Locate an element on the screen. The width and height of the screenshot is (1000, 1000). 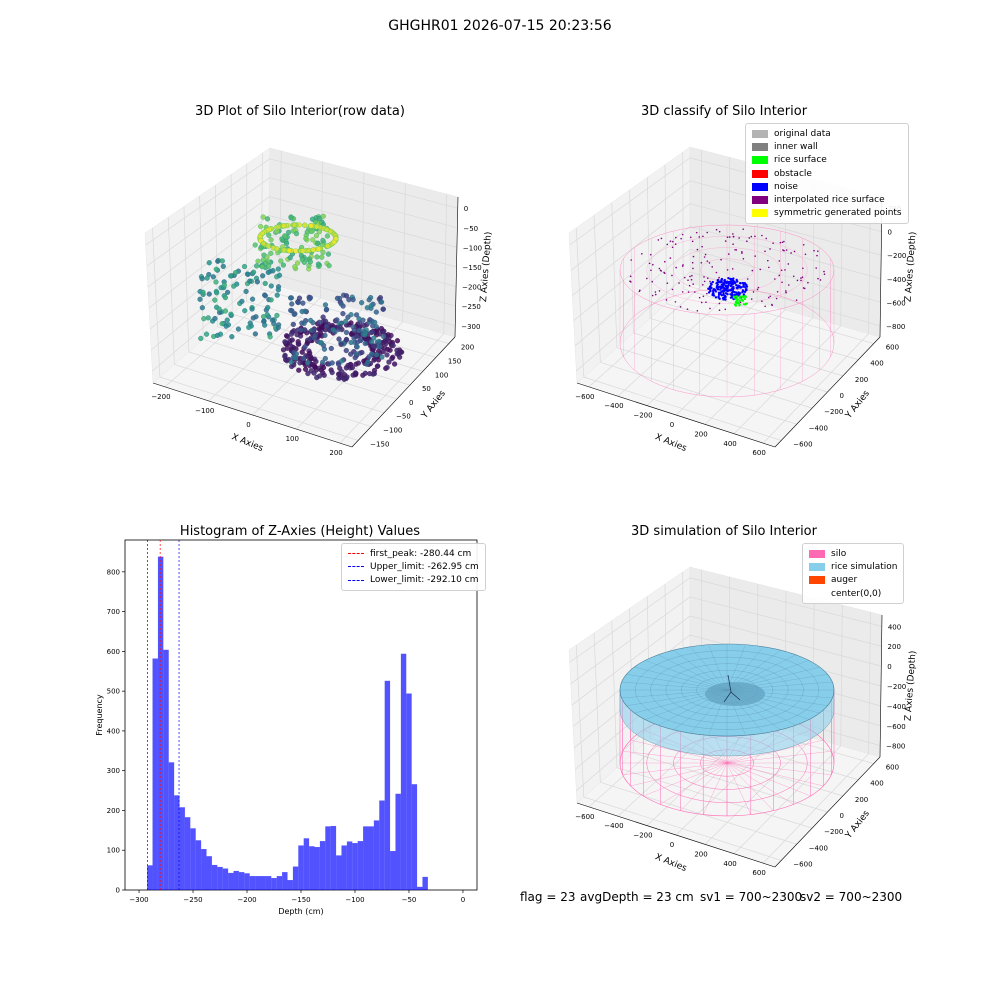
p4-z-axis-label: Z Axies (Depth) is located at coordinates (911, 685).